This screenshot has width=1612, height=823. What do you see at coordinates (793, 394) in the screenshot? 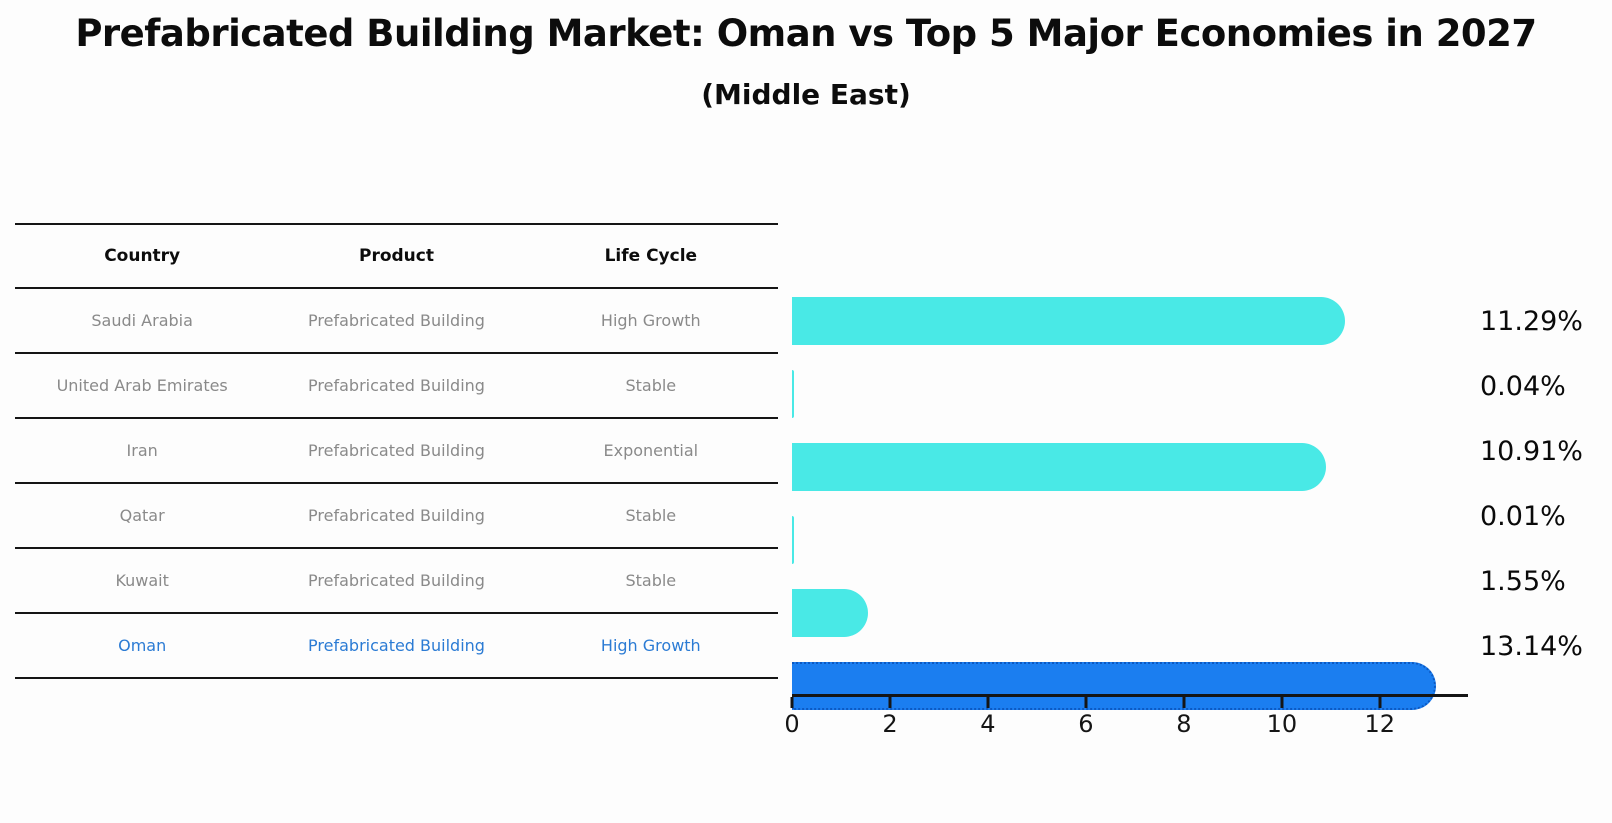
I see `bar-united-arab-emirates` at bounding box center [793, 394].